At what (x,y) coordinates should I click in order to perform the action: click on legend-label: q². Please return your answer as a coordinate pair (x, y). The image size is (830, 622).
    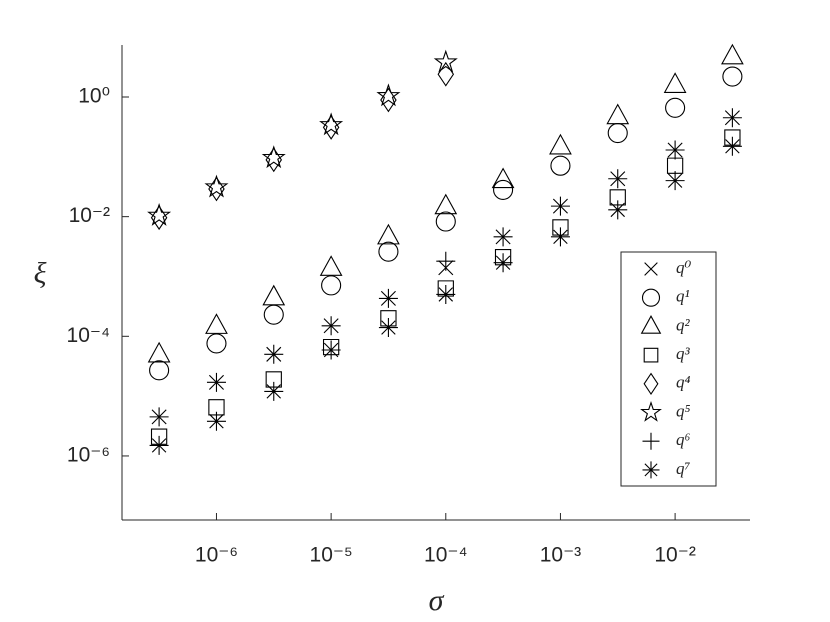
    Looking at the image, I should click on (683, 324).